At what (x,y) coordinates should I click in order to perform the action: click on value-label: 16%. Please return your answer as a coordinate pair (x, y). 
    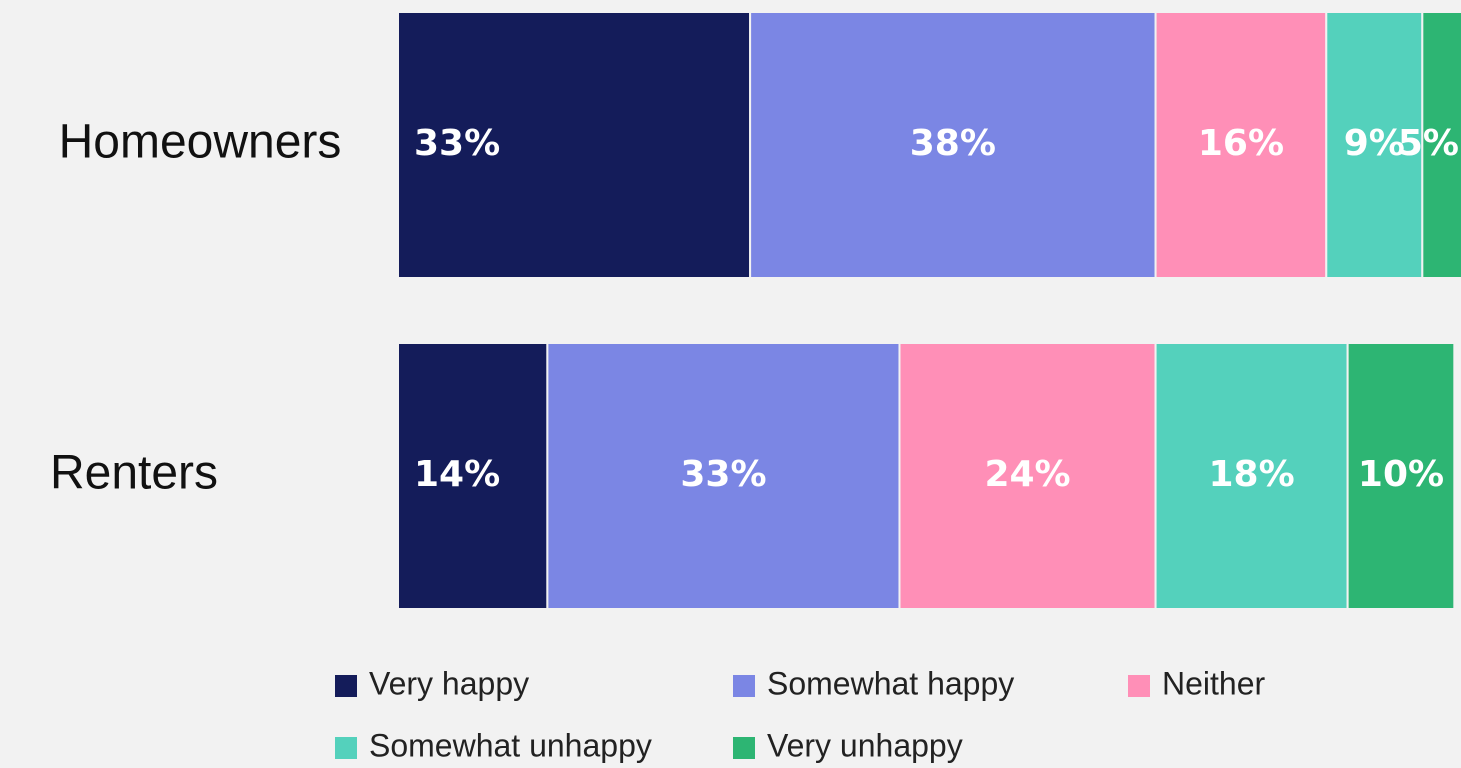
    Looking at the image, I should click on (1241, 143).